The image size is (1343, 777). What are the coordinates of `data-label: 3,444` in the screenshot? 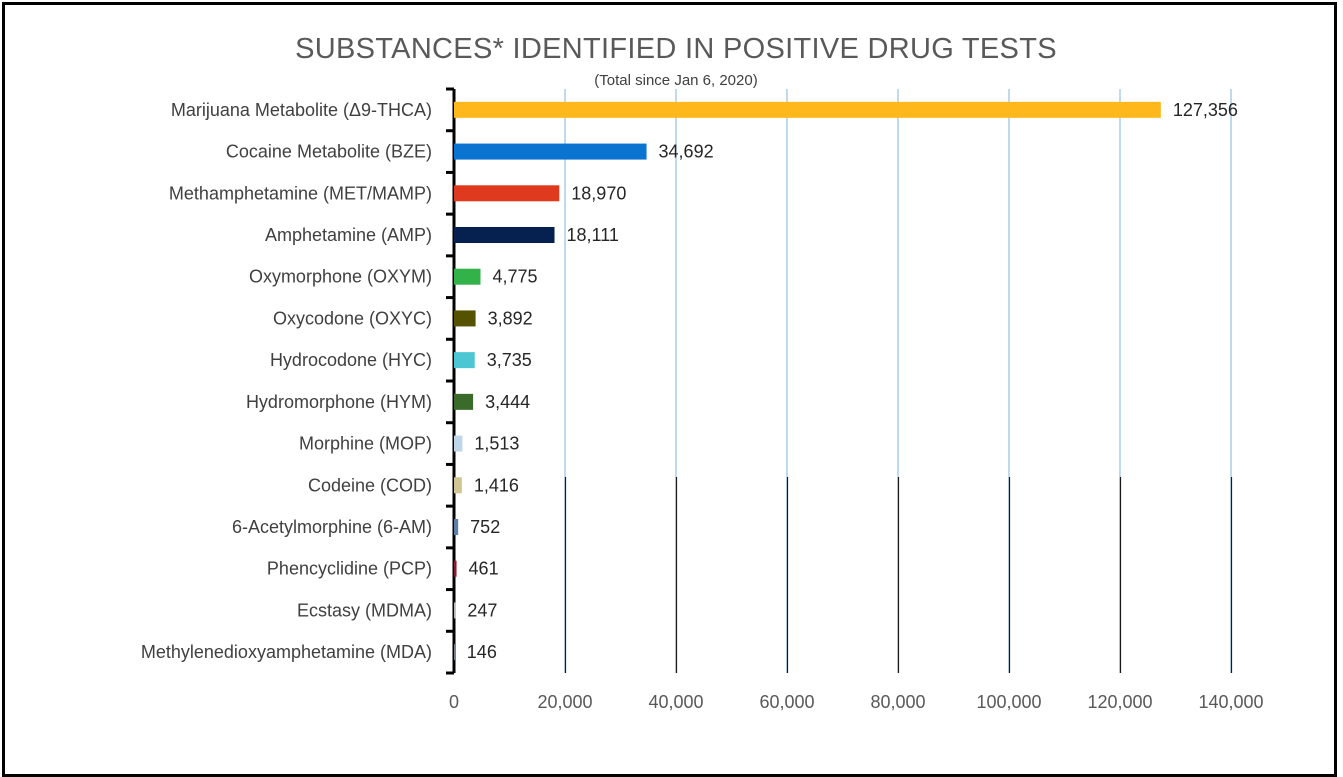 It's located at (507, 402).